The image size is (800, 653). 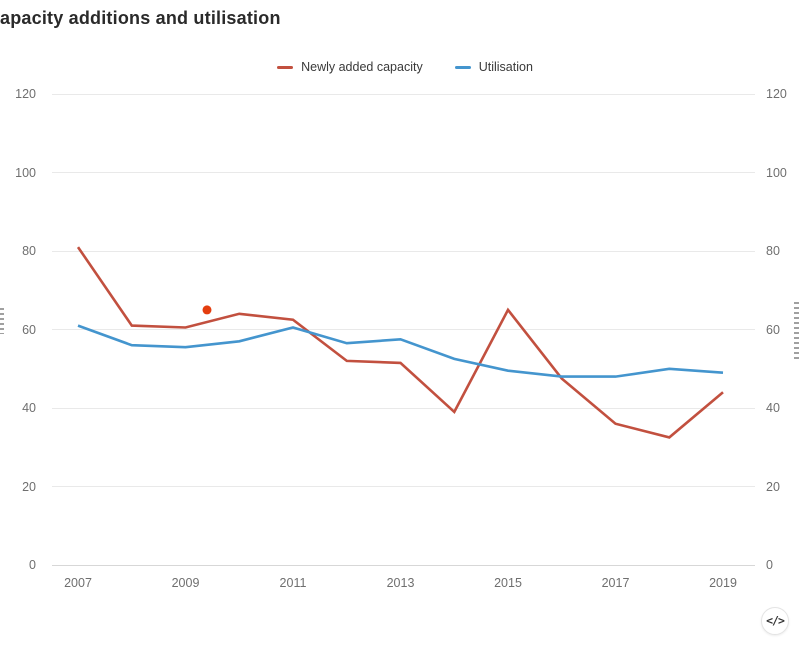 I want to click on y-axis-label-right-100: 100, so click(x=776, y=172).